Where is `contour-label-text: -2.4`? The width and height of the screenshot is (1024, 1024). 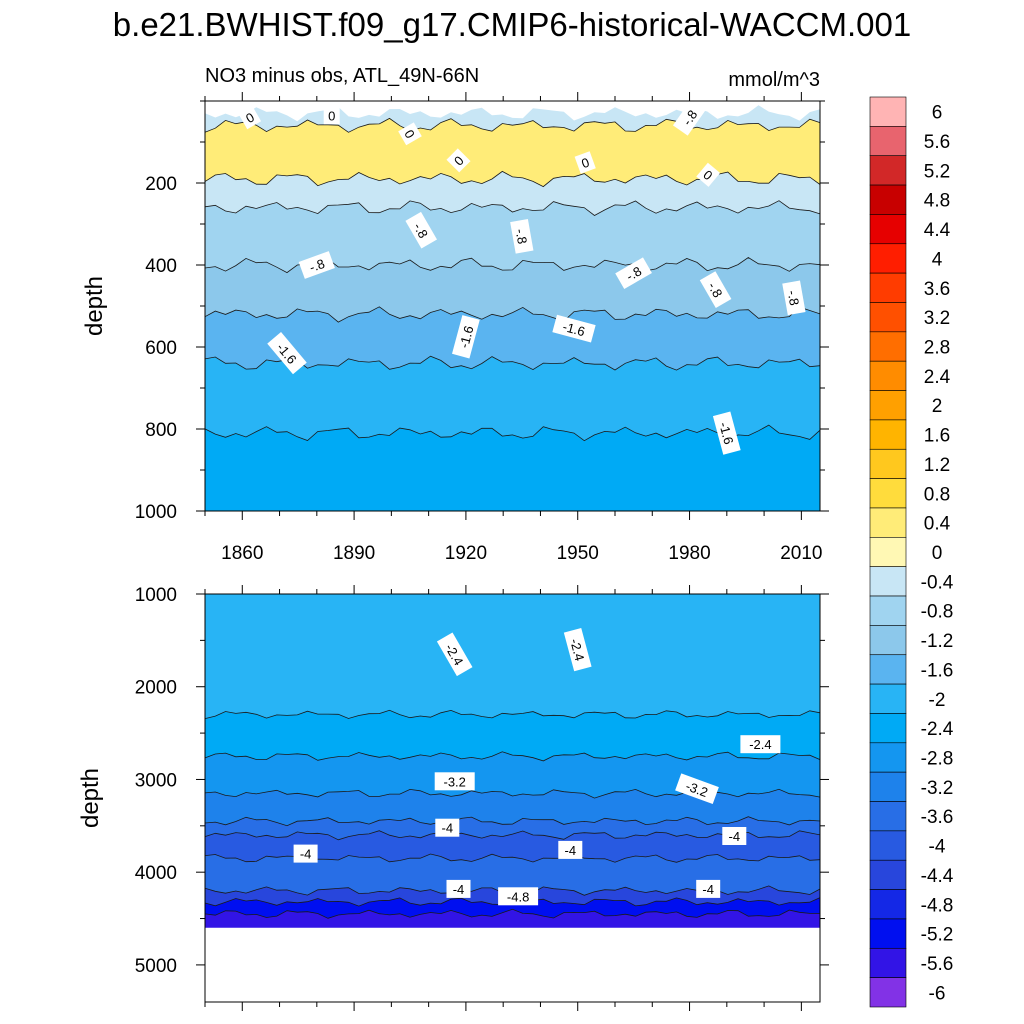 contour-label-text: -2.4 is located at coordinates (760, 744).